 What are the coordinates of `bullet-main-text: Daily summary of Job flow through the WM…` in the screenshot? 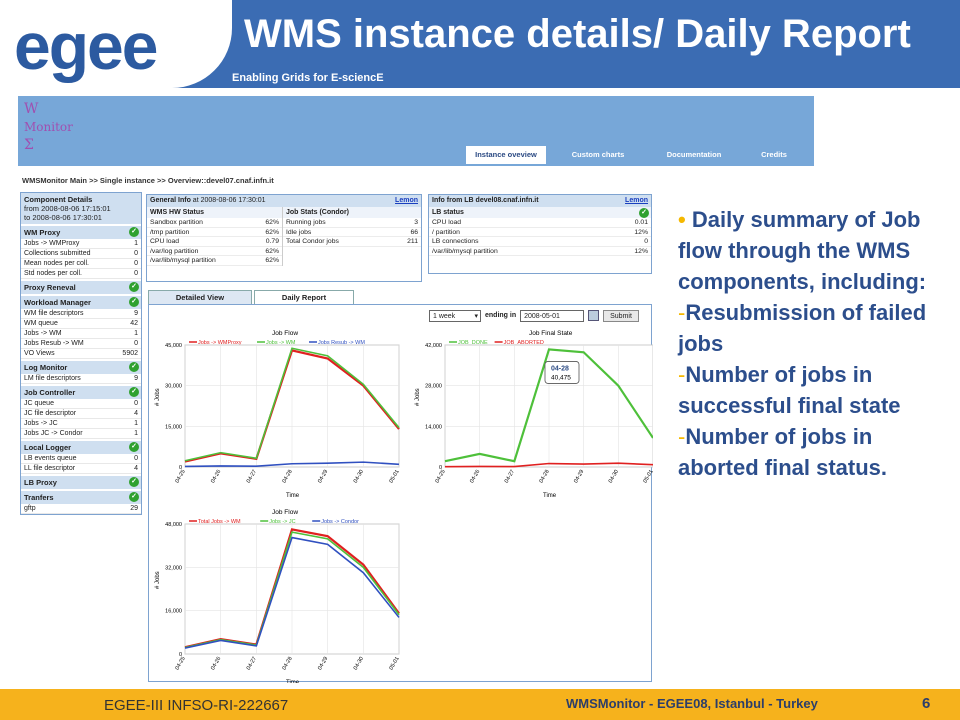 It's located at (802, 250).